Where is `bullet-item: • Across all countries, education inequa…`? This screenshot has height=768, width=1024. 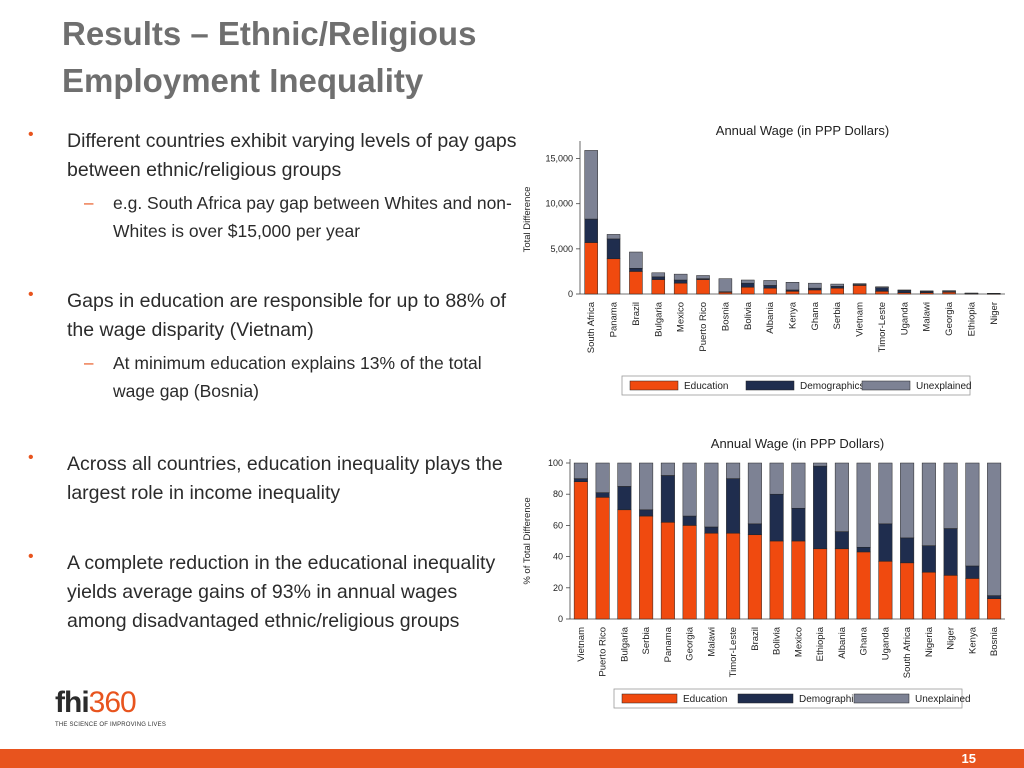 bullet-item: • Across all countries, education inequa… is located at coordinates (273, 478).